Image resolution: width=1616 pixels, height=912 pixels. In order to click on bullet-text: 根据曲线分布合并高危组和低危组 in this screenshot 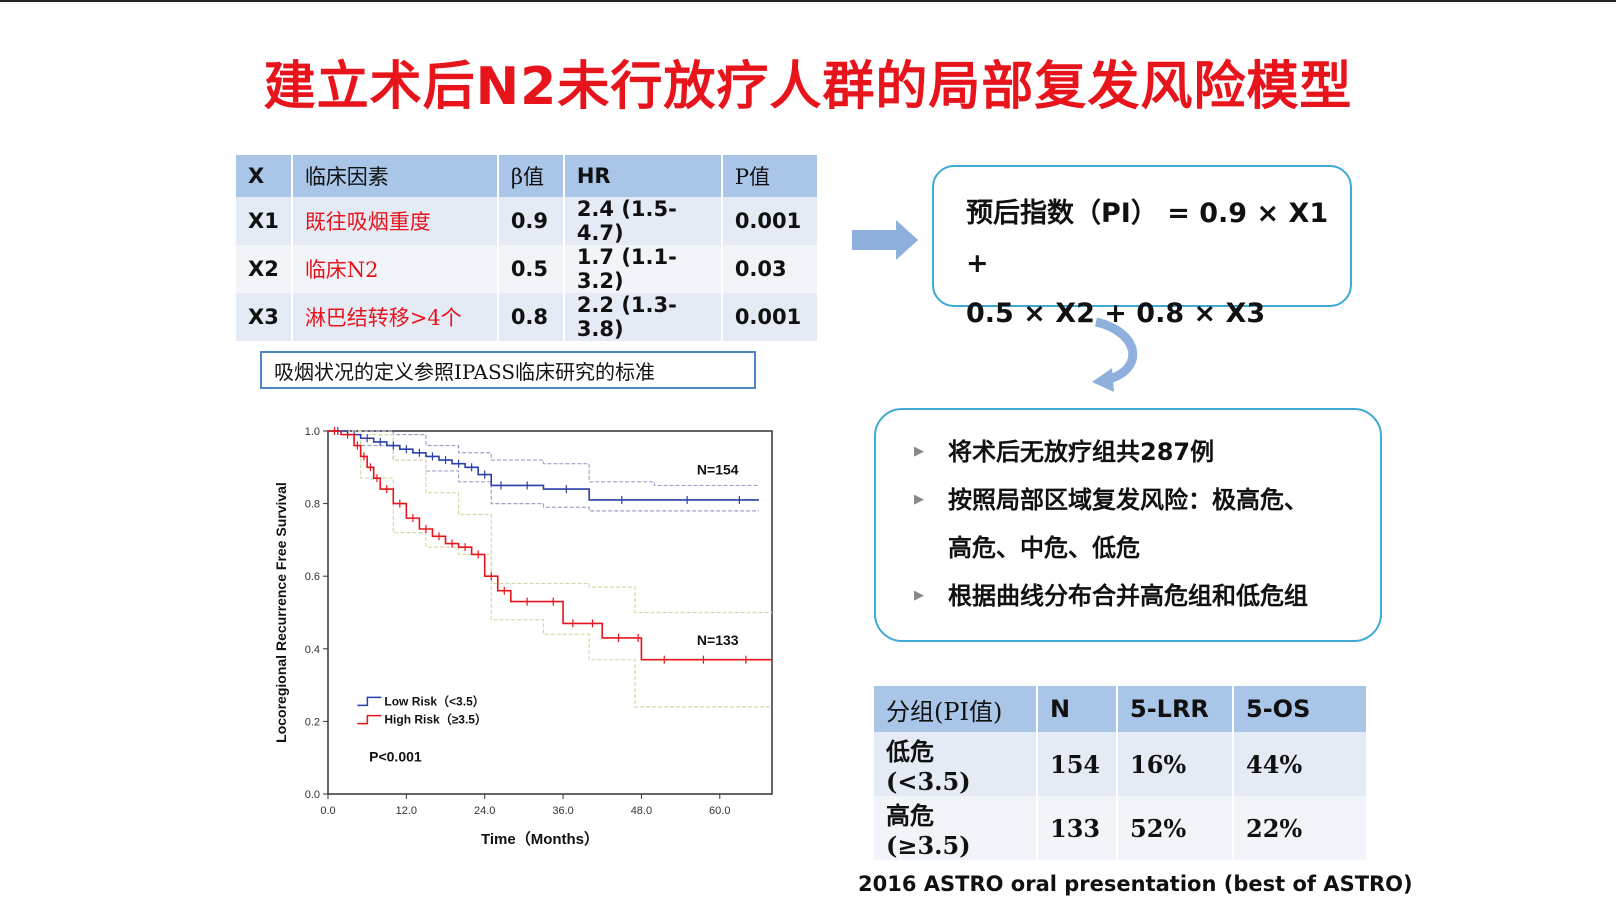, I will do `click(1128, 596)`.